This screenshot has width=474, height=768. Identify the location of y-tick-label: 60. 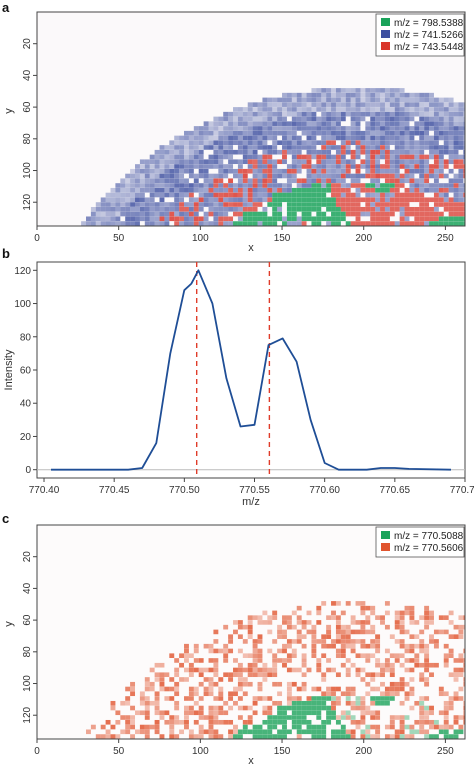
(27, 107).